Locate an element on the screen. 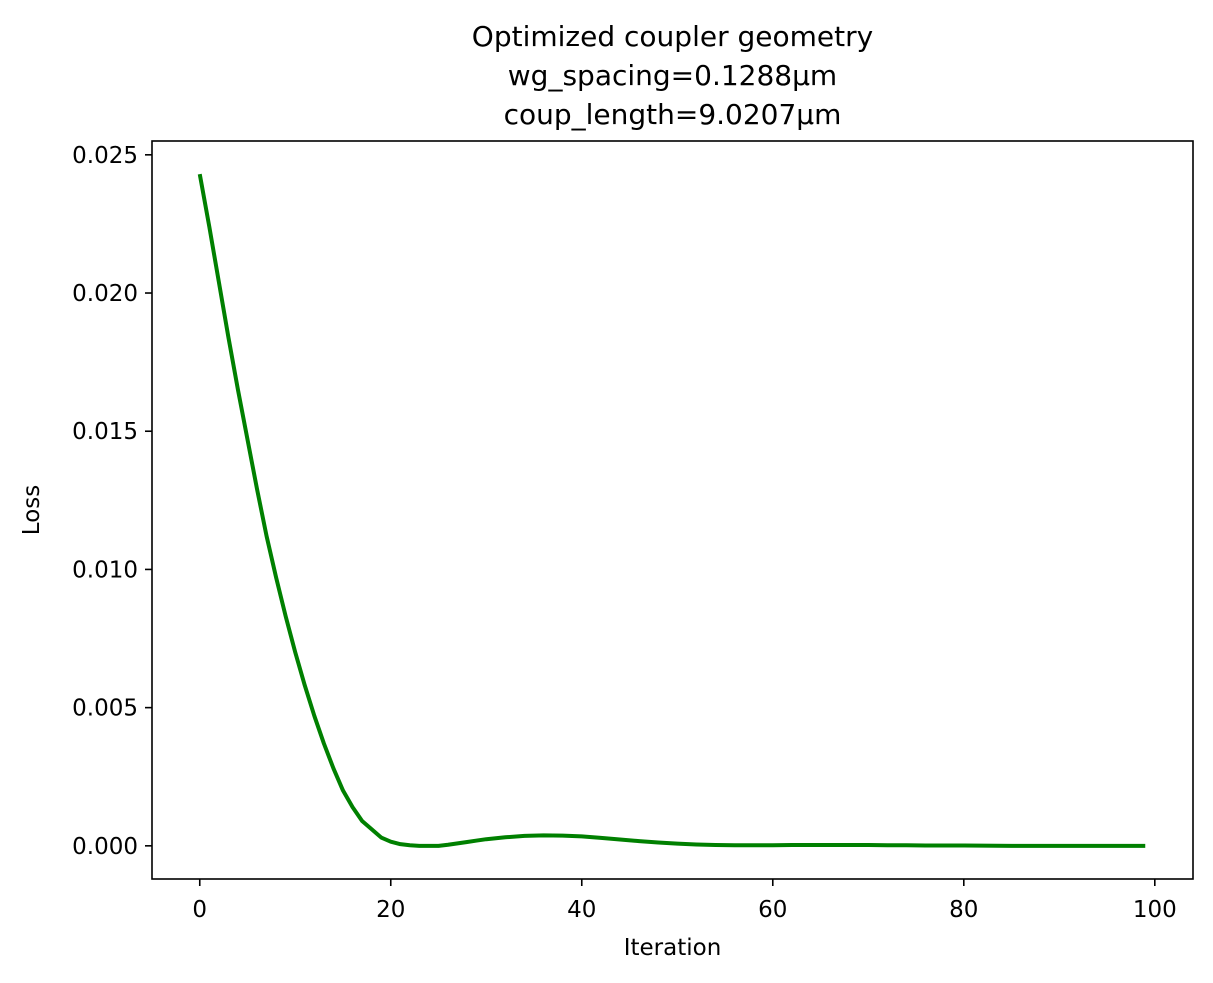 The image size is (1213, 983). x-tick-label: 0 is located at coordinates (199, 910).